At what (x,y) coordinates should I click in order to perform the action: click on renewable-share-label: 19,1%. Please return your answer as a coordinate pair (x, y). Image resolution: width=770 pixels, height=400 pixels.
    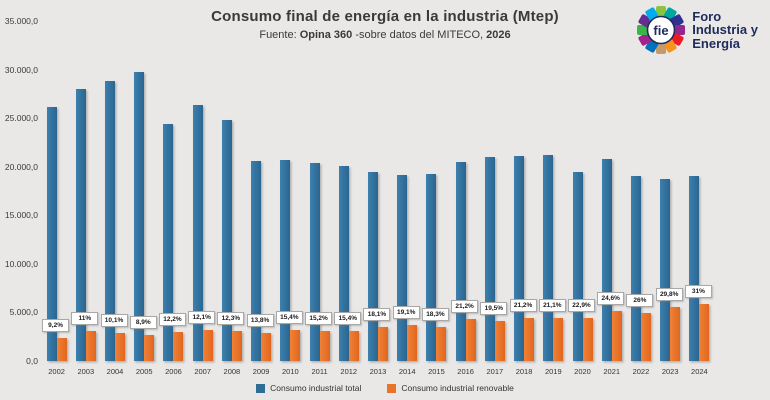
    Looking at the image, I should click on (406, 313).